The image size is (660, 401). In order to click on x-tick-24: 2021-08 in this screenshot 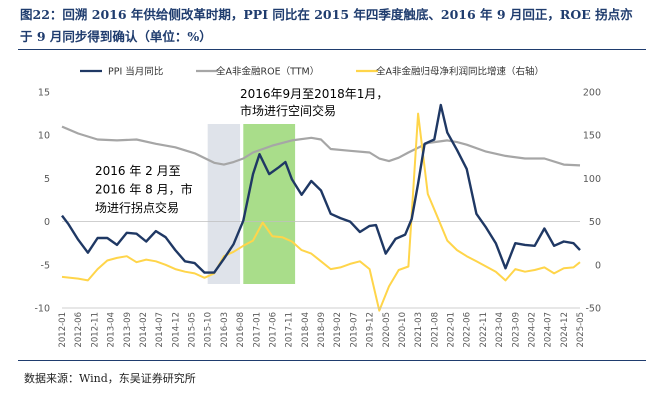, I will do `click(435, 330)`.